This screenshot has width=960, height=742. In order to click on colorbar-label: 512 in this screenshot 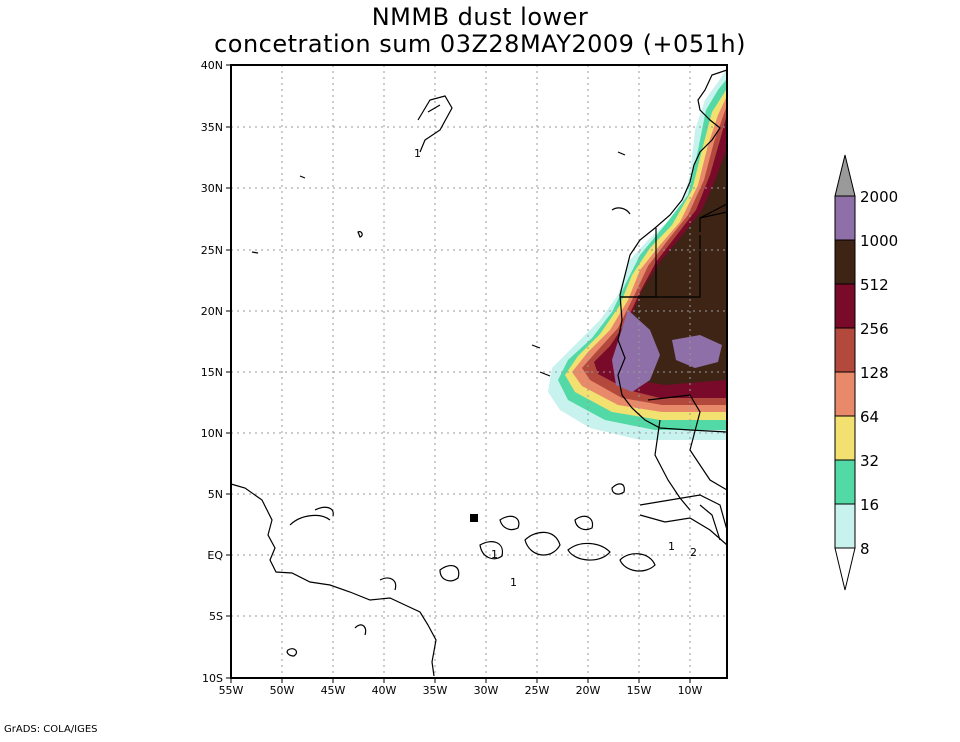, I will do `click(874, 285)`.